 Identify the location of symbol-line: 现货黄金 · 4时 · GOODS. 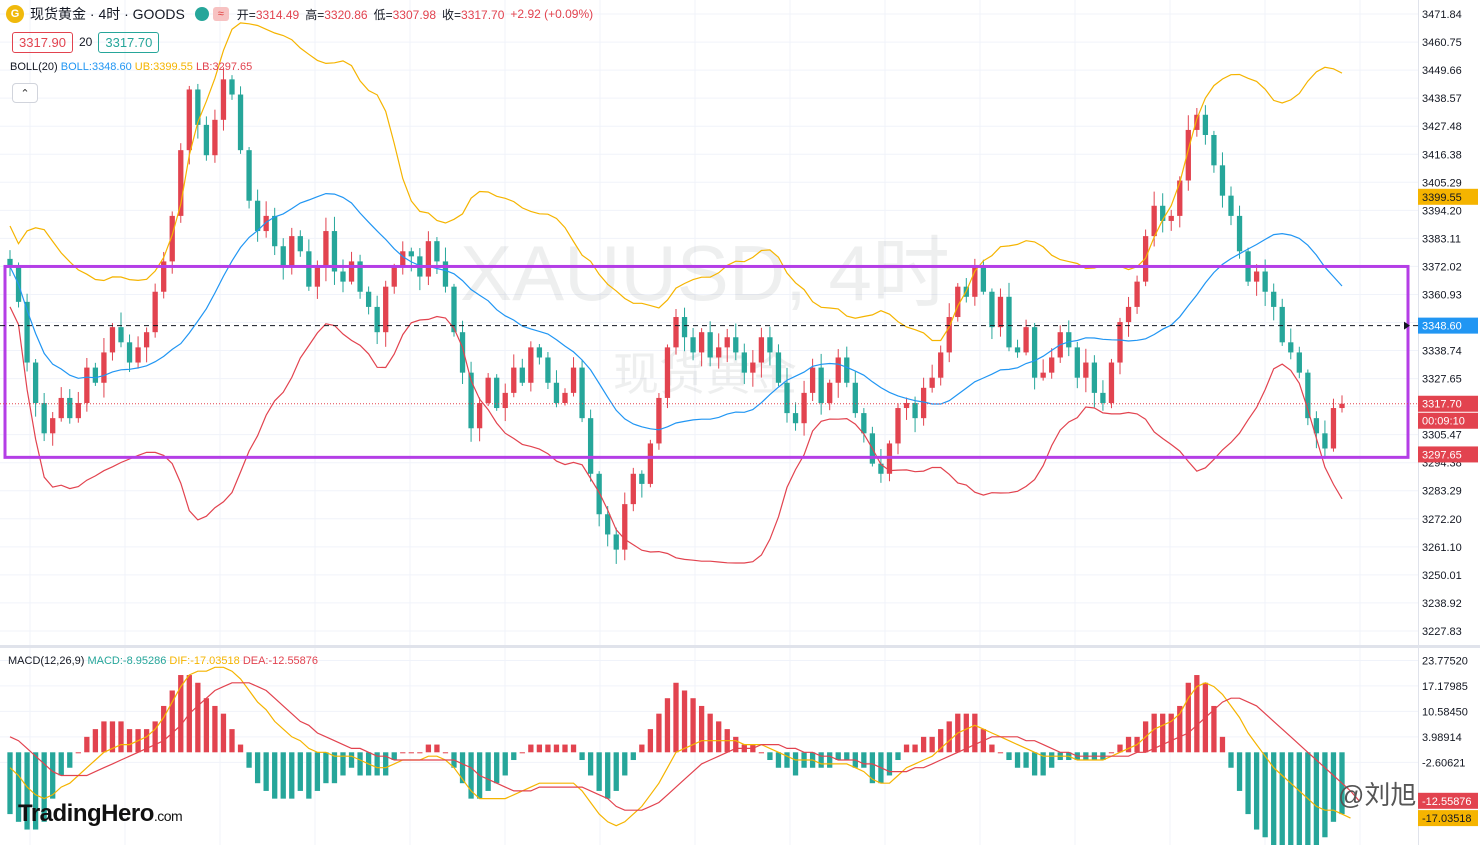
(107, 14).